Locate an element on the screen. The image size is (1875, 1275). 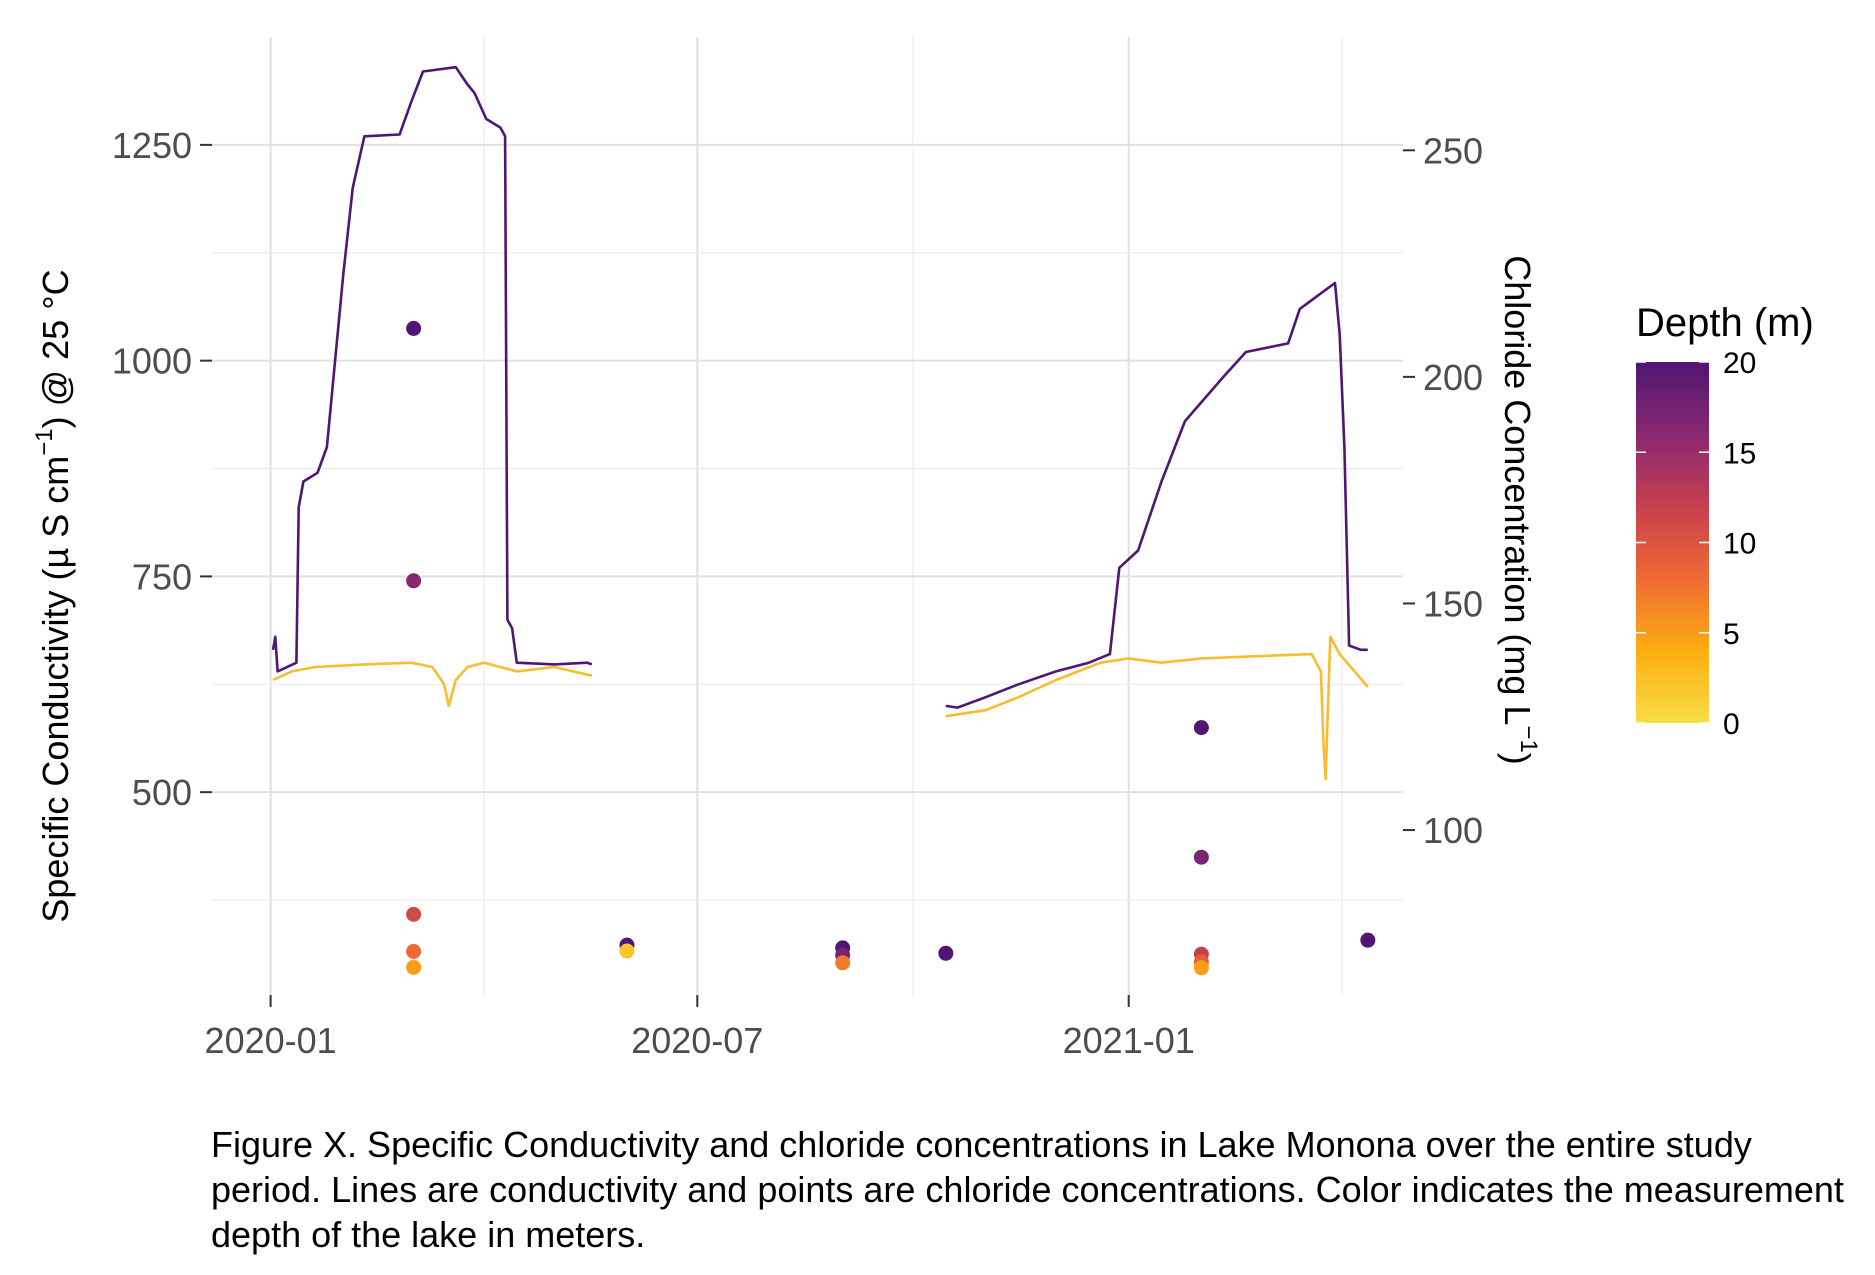
y-left-tick-label: 500 is located at coordinates (162, 792).